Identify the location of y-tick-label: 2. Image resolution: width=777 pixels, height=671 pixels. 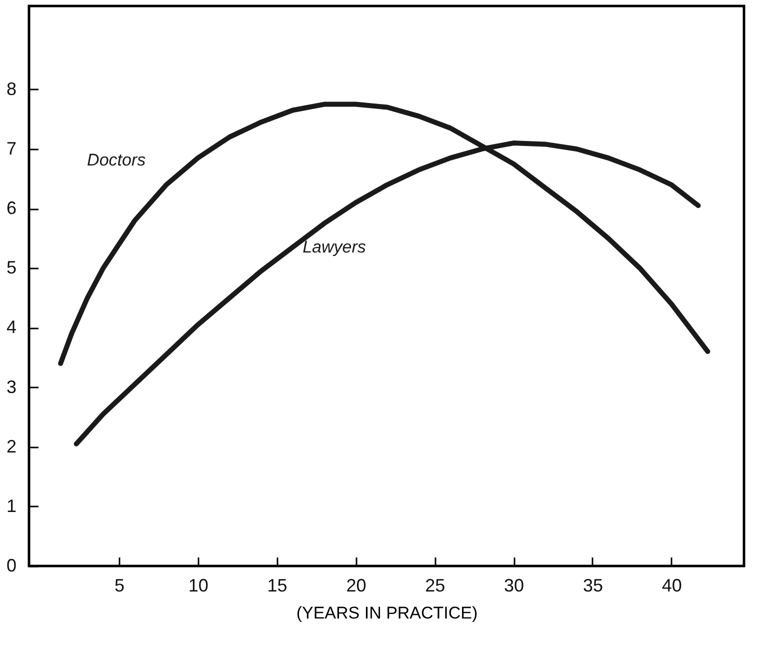
(11, 446).